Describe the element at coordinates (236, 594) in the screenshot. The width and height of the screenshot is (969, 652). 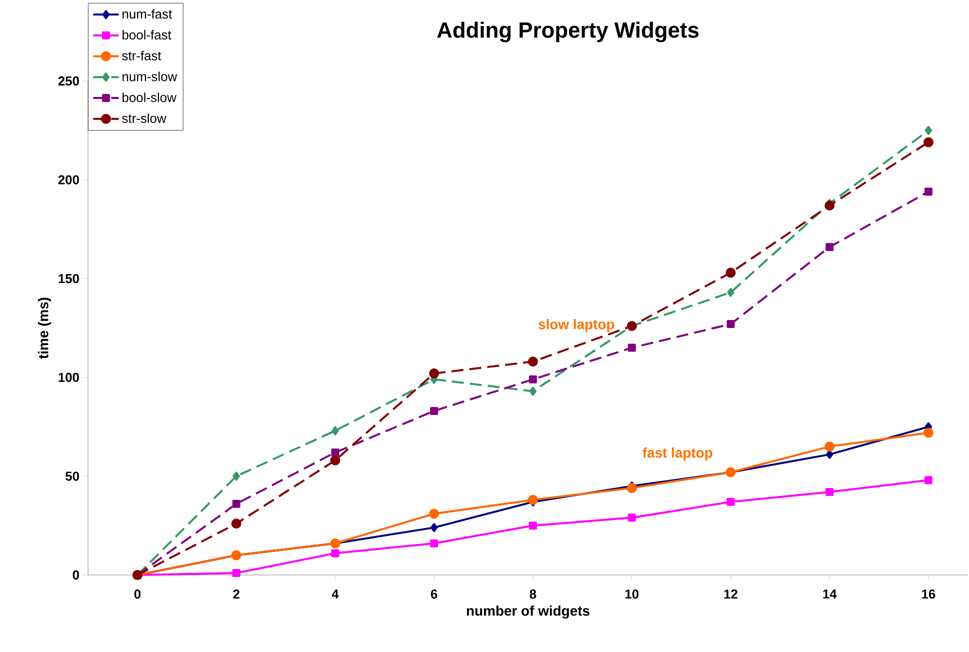
I see `x-tick-label: 2` at that location.